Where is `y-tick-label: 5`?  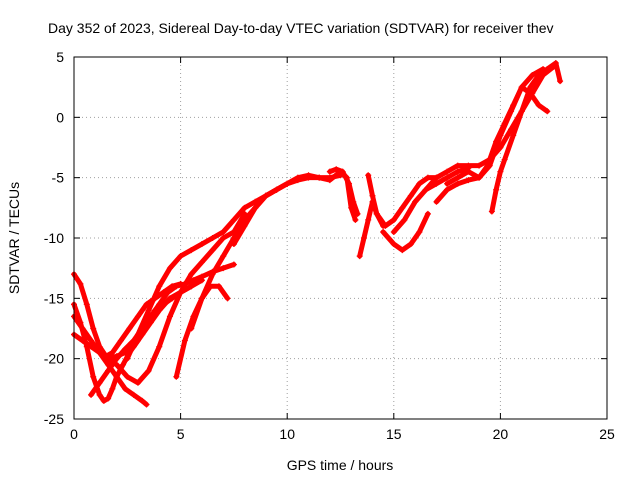
y-tick-label: 5 is located at coordinates (60, 57).